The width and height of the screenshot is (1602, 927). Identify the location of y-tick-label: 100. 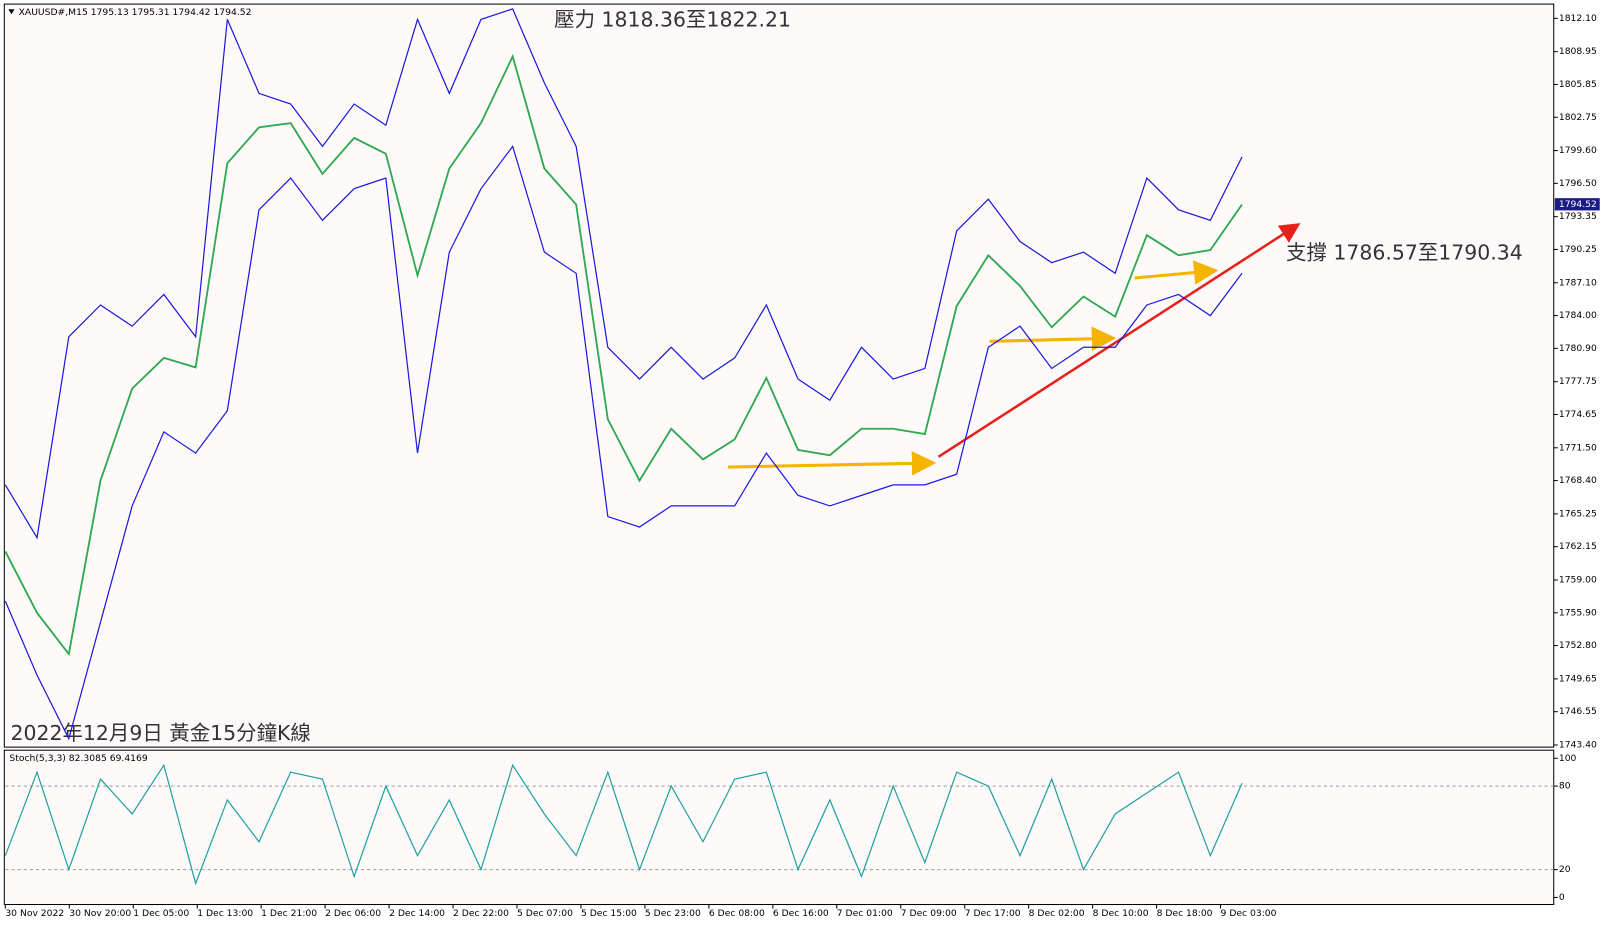
(1568, 758).